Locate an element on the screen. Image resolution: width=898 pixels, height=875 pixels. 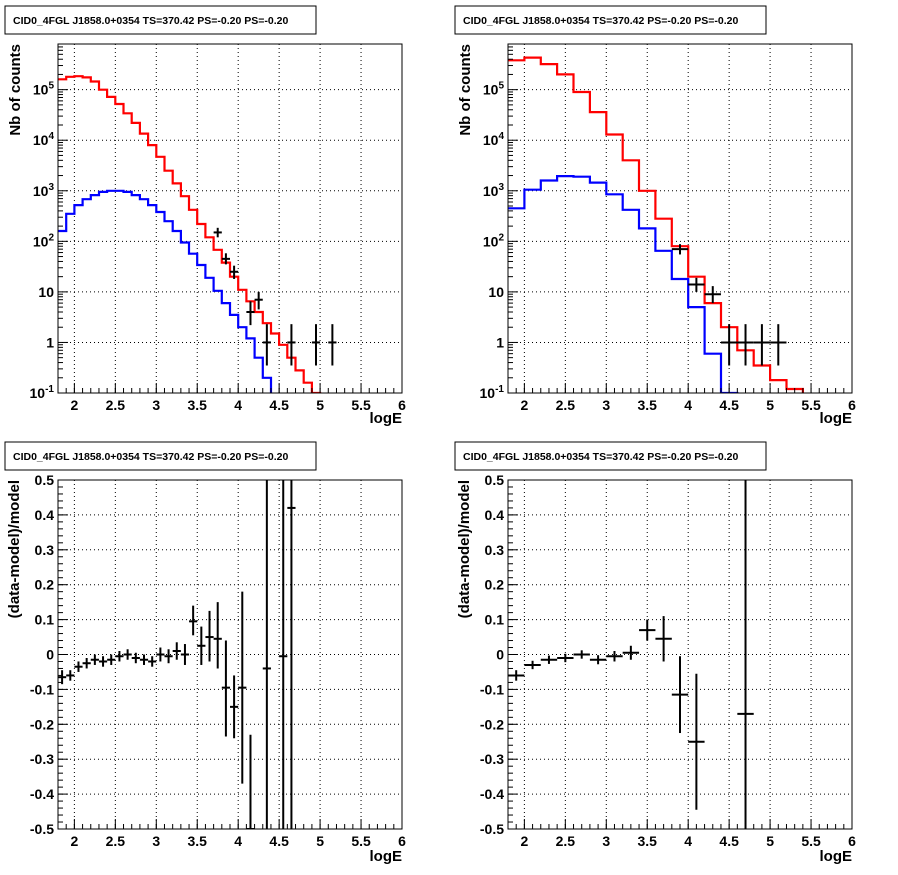
y-tick-label: 0.4 is located at coordinates (45, 515).